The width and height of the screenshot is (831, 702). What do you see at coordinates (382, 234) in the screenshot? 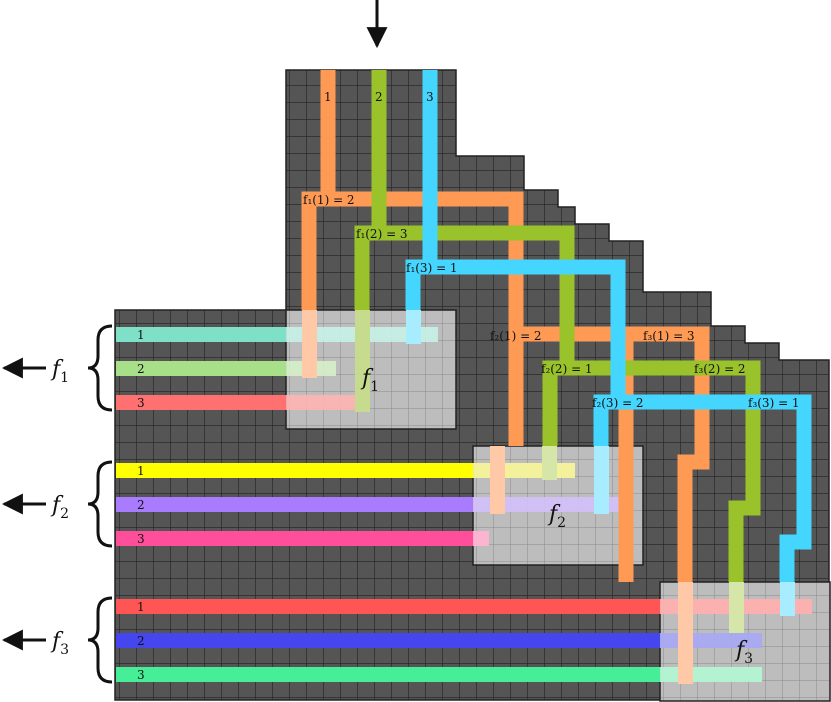
I see `mapping-f1-2: f₁(2) = 3` at bounding box center [382, 234].